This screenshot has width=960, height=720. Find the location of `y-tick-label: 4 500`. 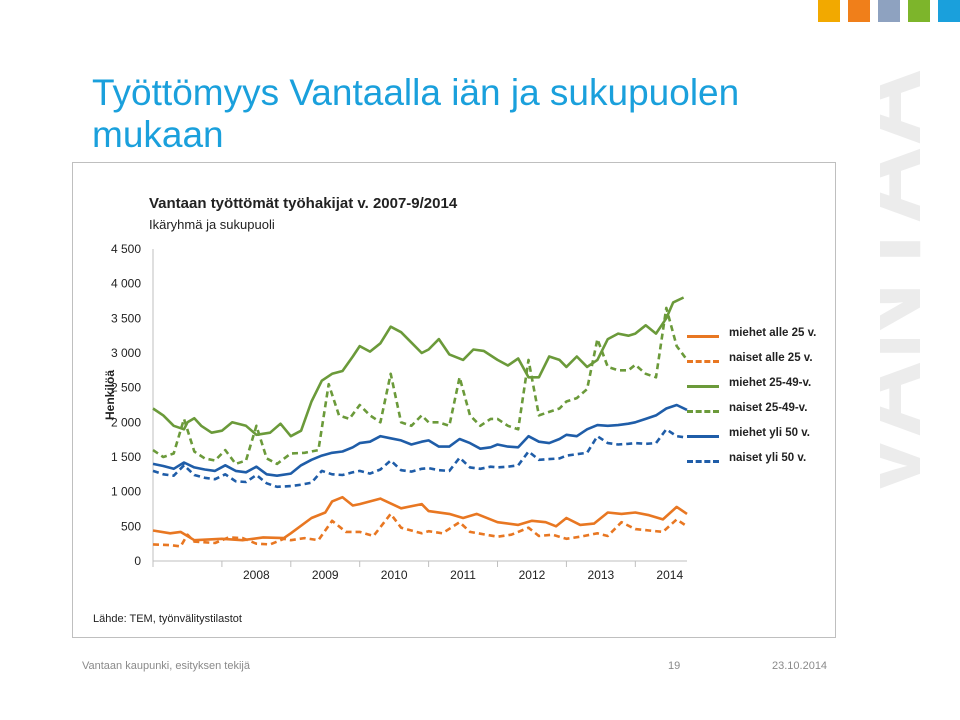

y-tick-label: 4 500 is located at coordinates (126, 249).